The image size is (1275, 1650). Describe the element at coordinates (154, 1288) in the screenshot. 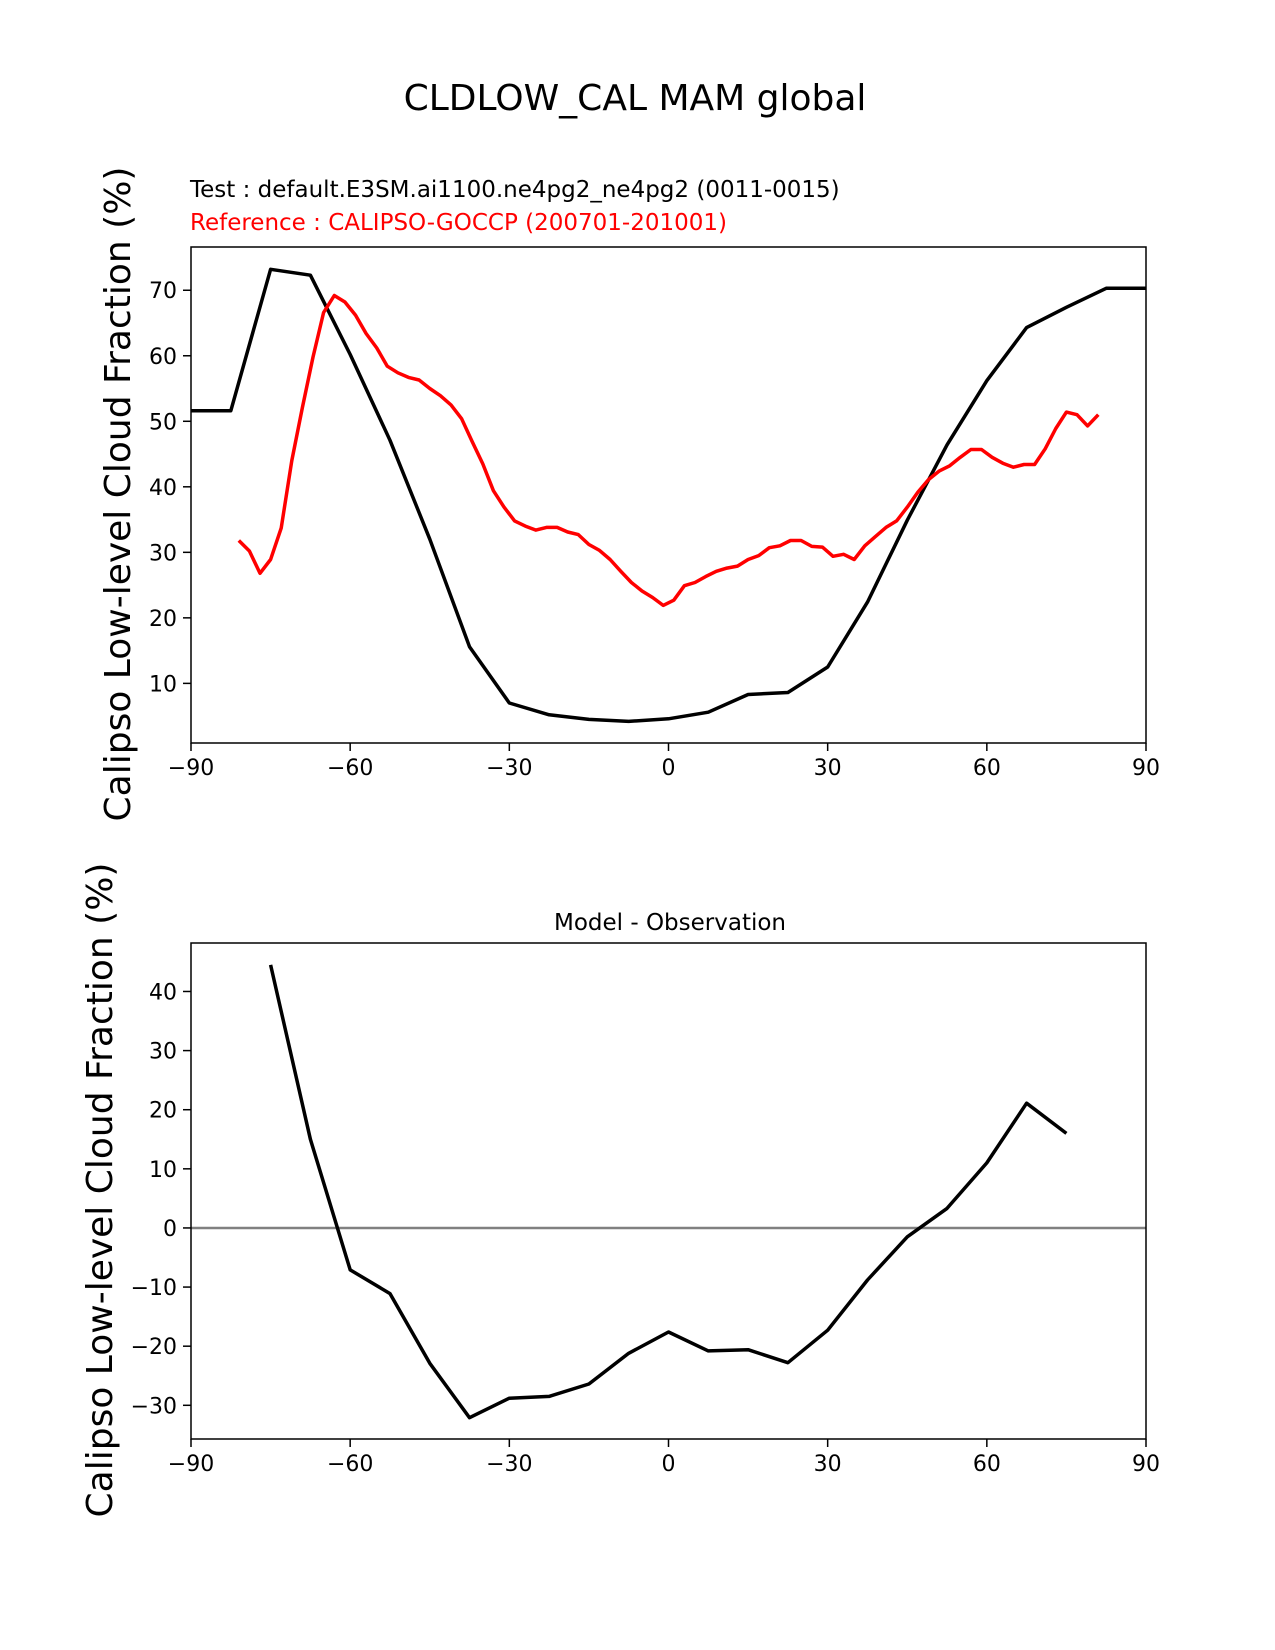

I see `y-tick-label: −10` at that location.